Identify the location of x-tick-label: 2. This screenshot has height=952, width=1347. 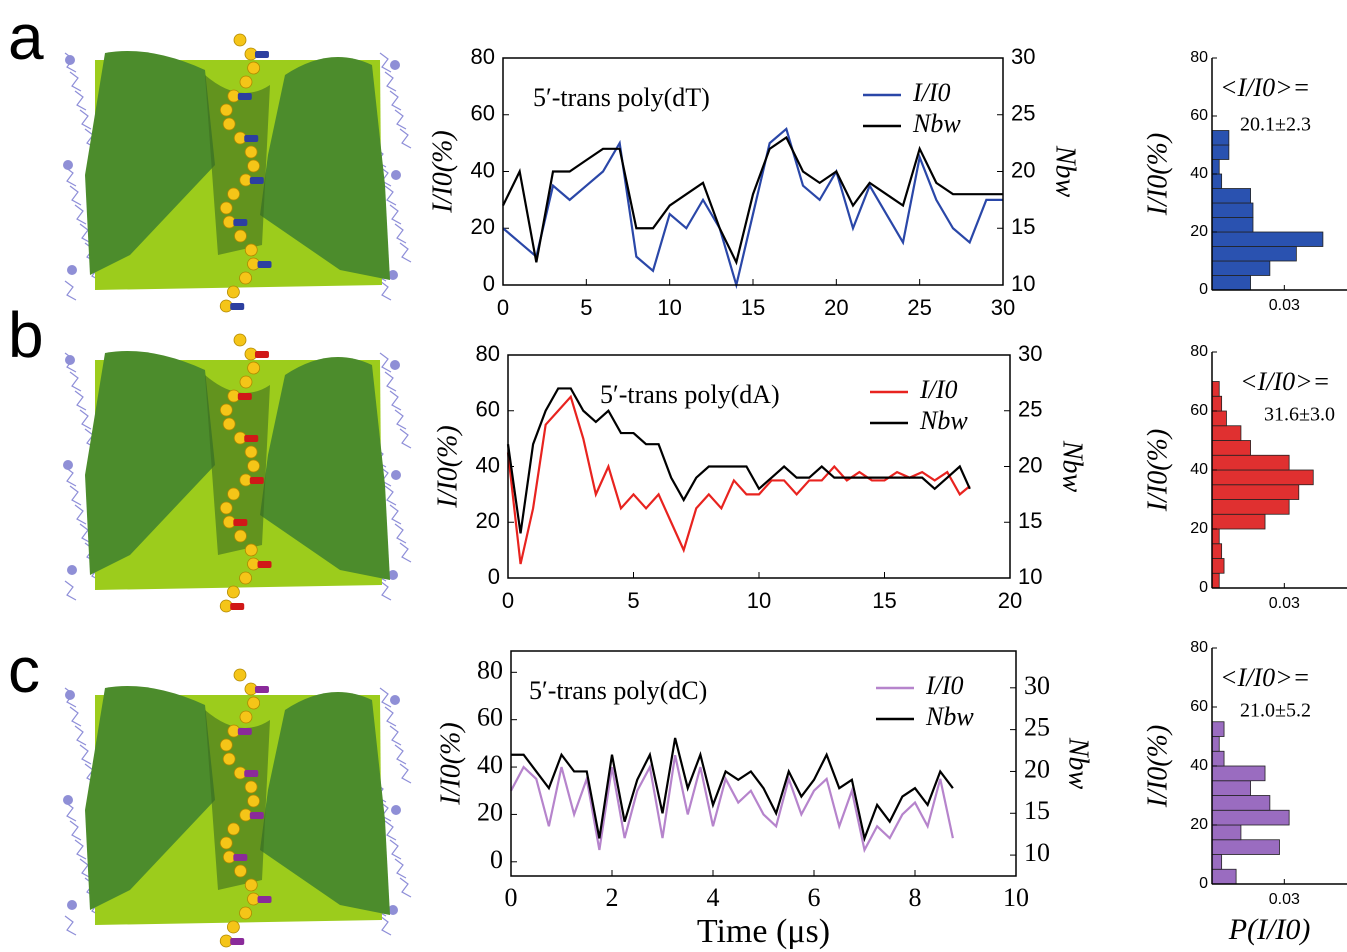
(612, 897).